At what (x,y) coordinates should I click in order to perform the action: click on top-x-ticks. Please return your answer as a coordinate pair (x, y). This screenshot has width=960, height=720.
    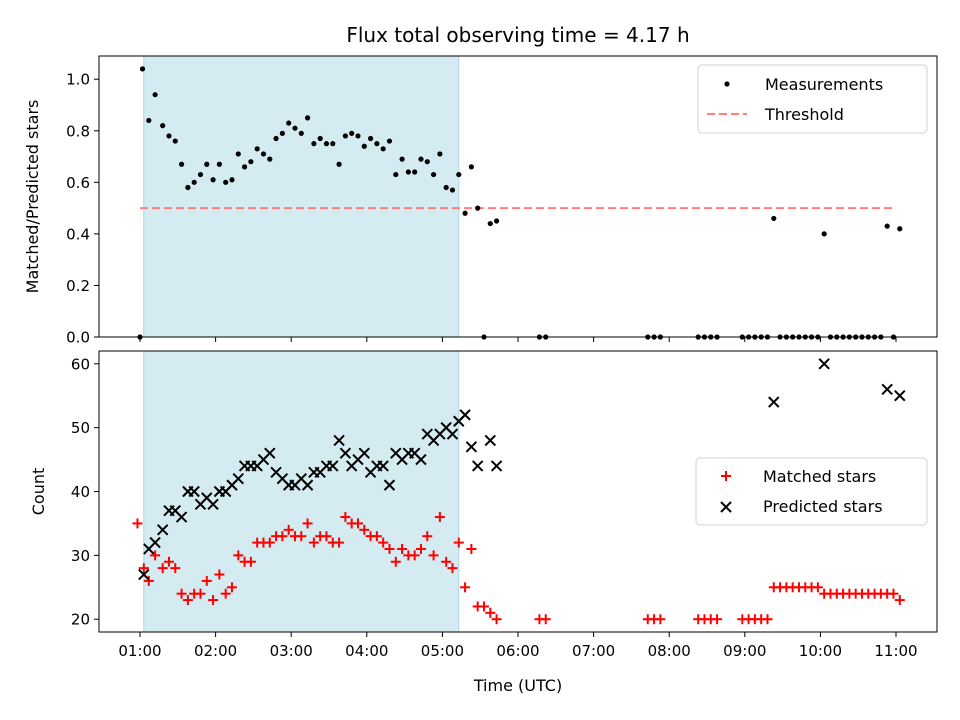
    Looking at the image, I should click on (518, 339).